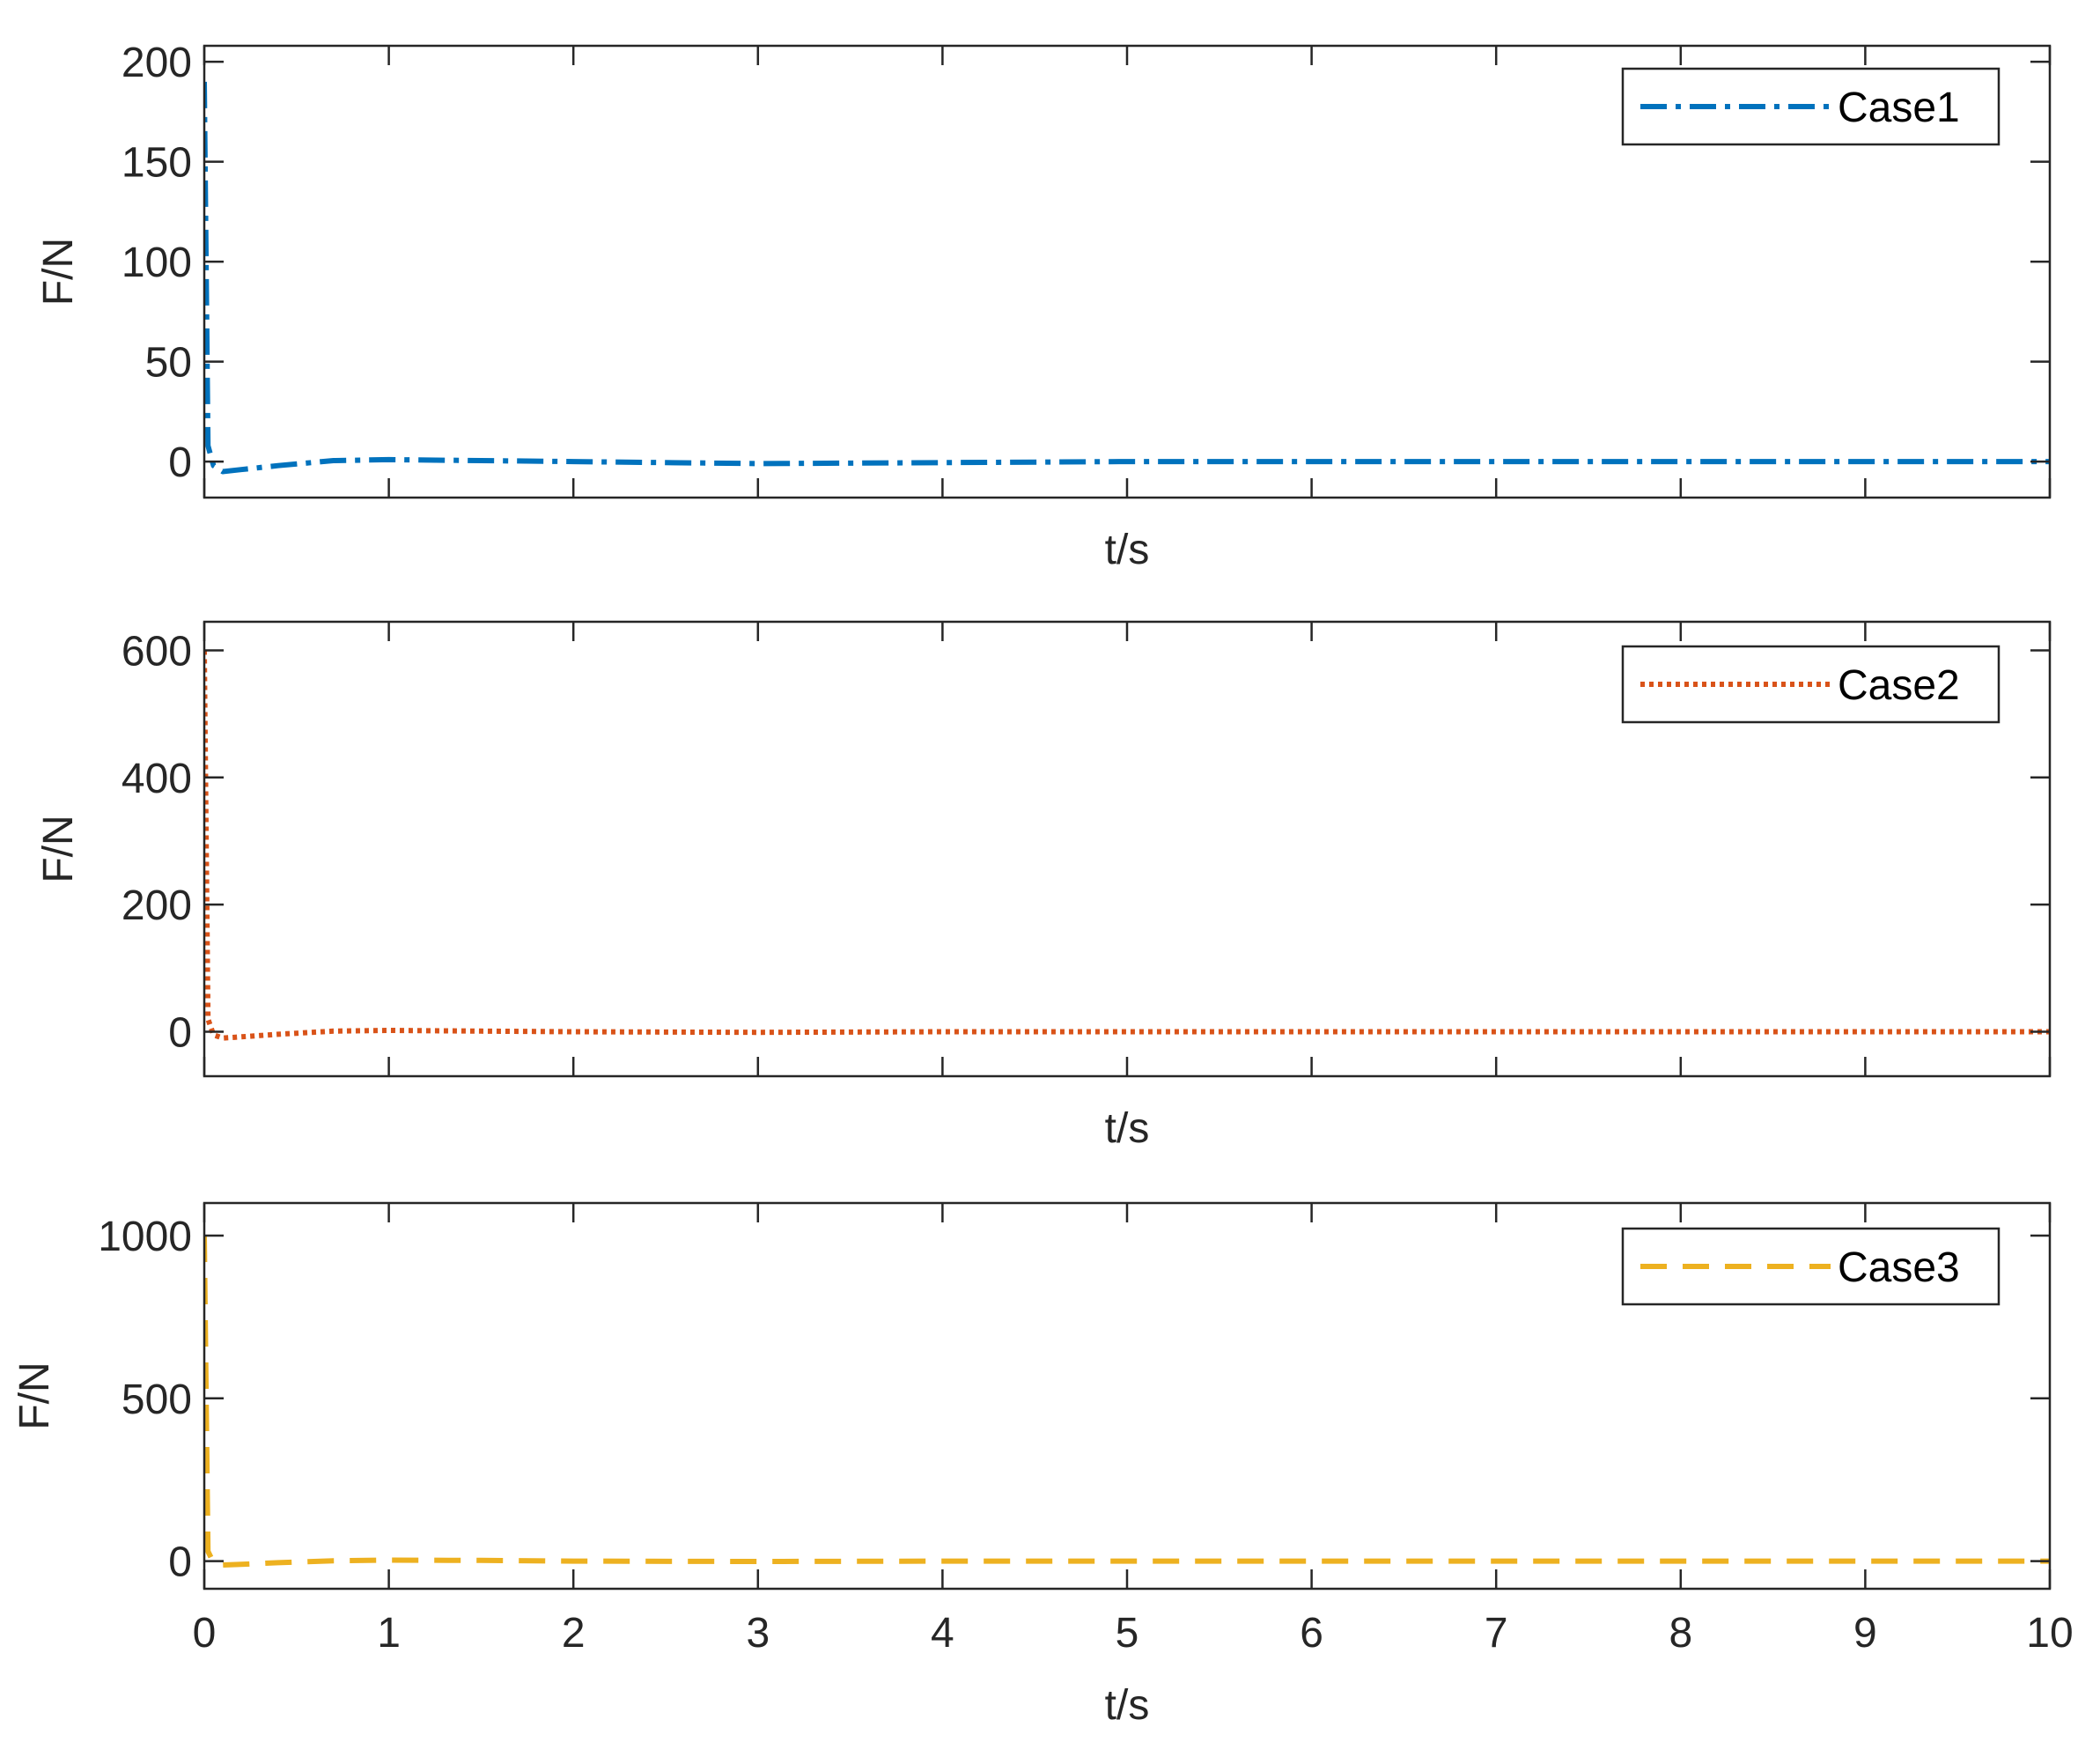  I want to click on y-tick-label: 1000, so click(145, 1237).